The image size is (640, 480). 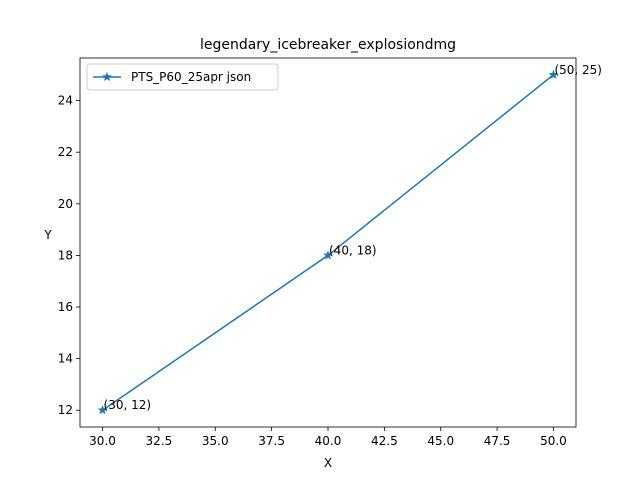 I want to click on x-tick-label-0: 30.0, so click(x=102, y=441).